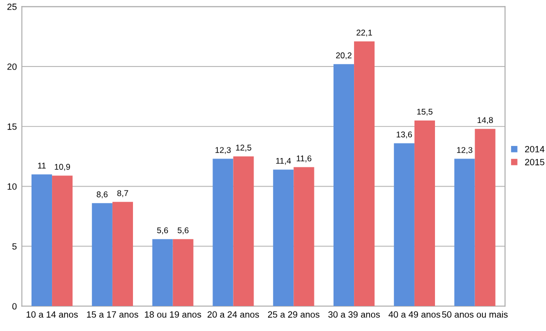  I want to click on data-label: 15,5, so click(424, 112).